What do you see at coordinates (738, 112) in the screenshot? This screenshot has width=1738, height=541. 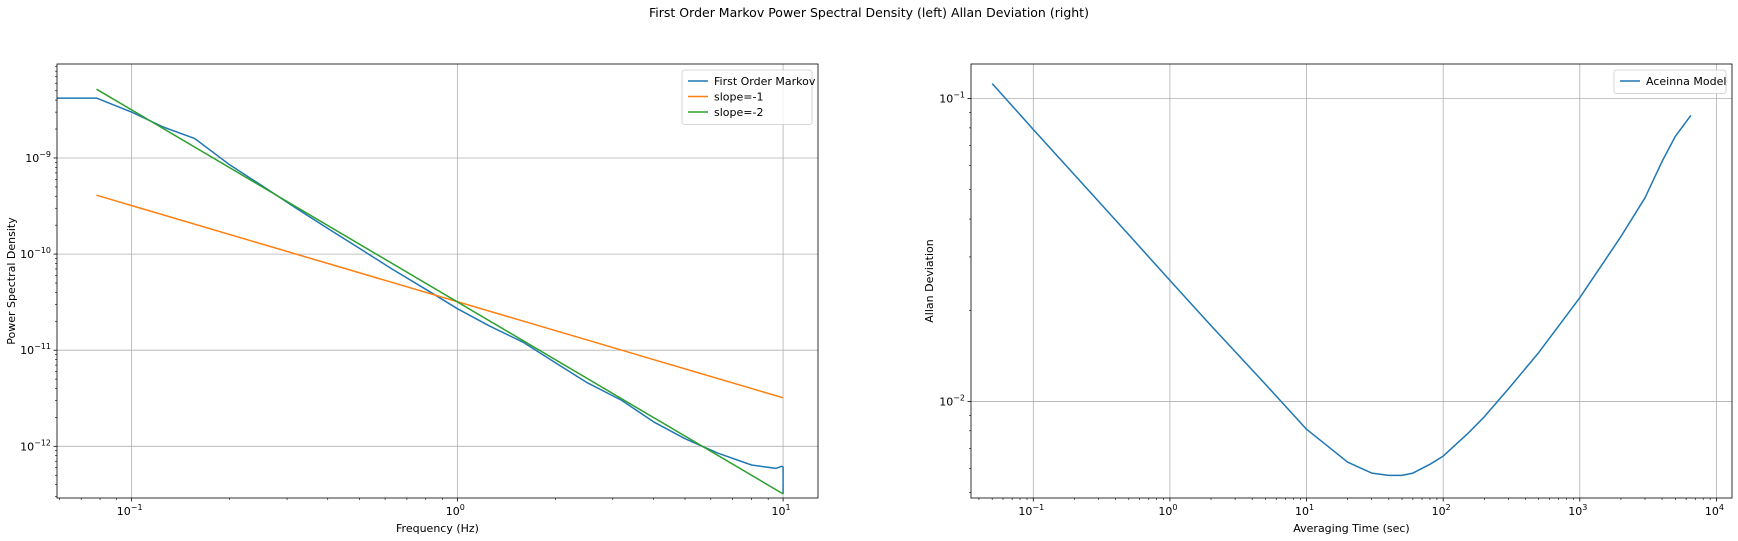 I see `psd-legend-label-2: slope=-2` at bounding box center [738, 112].